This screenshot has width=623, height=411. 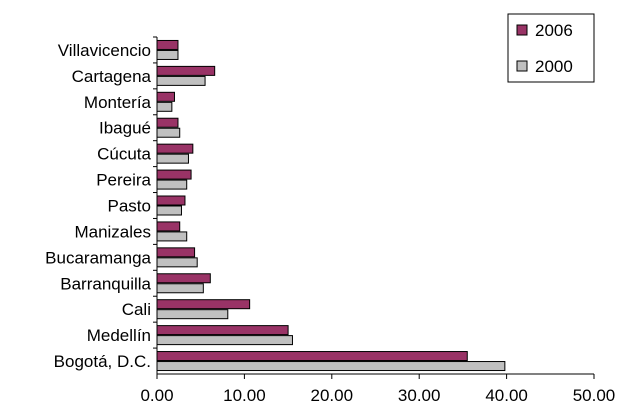 What do you see at coordinates (156, 395) in the screenshot?
I see `x-tick-label: 0.00` at bounding box center [156, 395].